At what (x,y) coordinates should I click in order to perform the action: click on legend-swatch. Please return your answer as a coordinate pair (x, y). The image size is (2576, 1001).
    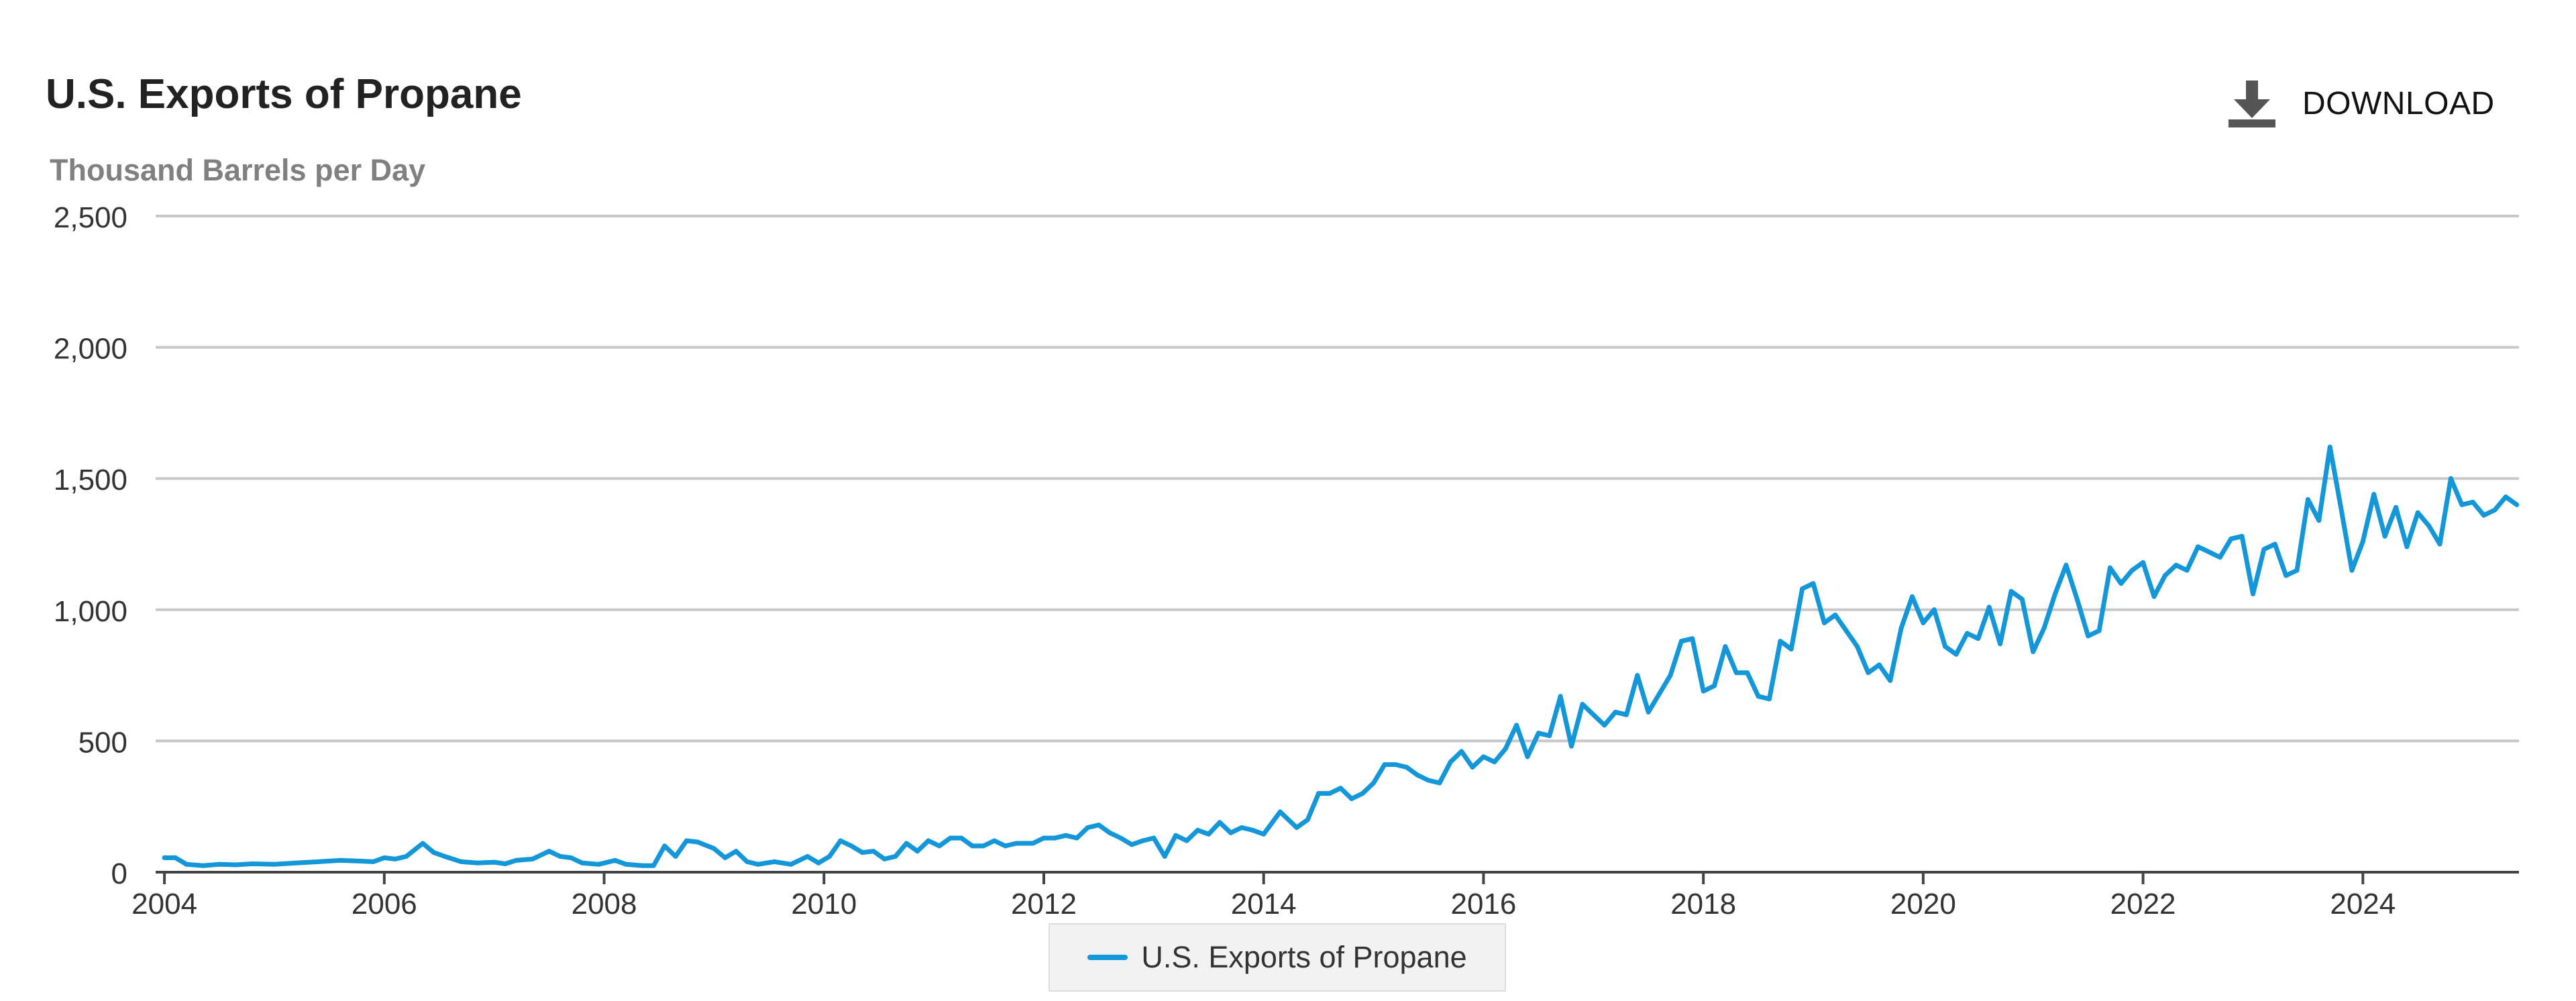
    Looking at the image, I should click on (1107, 957).